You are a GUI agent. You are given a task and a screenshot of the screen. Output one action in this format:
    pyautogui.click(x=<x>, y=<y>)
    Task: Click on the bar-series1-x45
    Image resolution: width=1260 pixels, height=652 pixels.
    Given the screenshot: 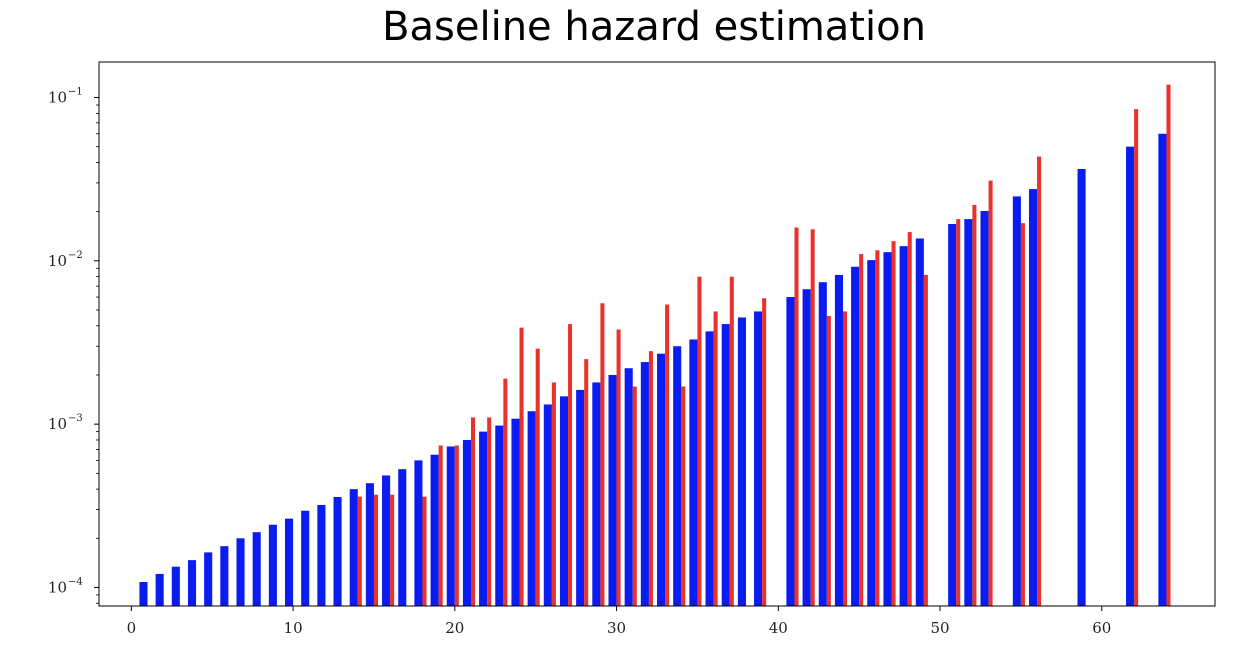 What is the action you would take?
    pyautogui.click(x=861, y=430)
    